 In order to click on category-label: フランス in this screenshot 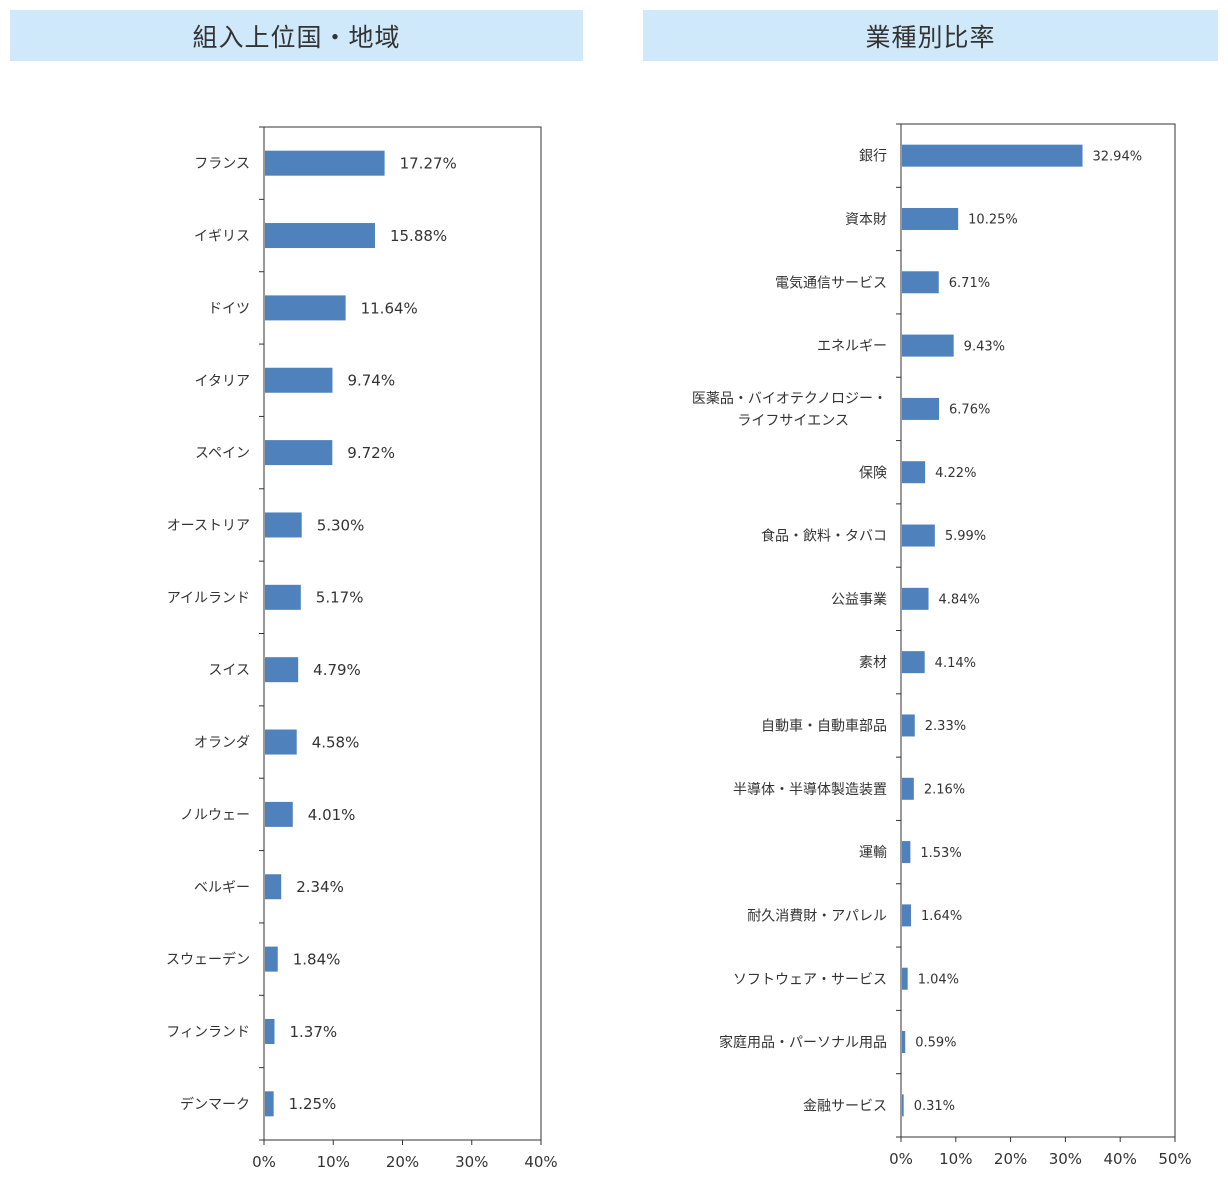, I will do `click(222, 164)`.